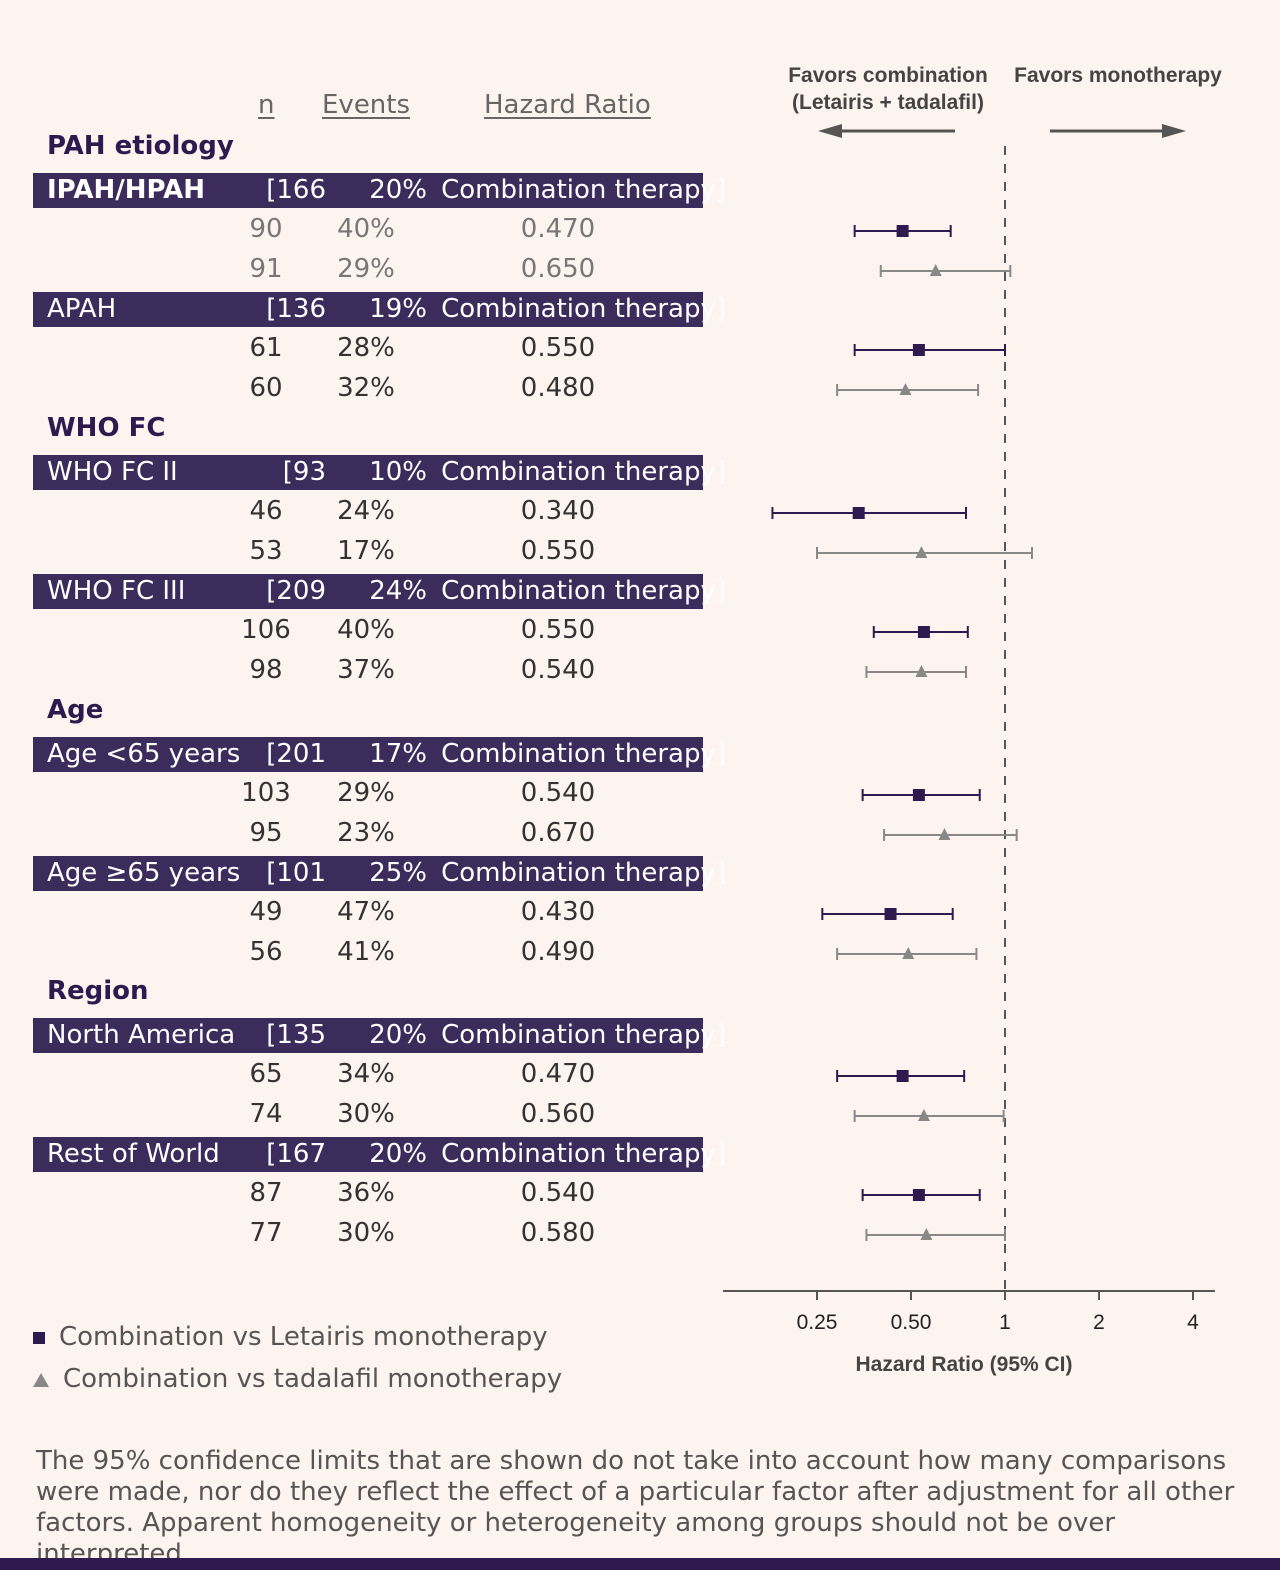 The image size is (1280, 1570). I want to click on subgroup-events: 24%, so click(398, 591).